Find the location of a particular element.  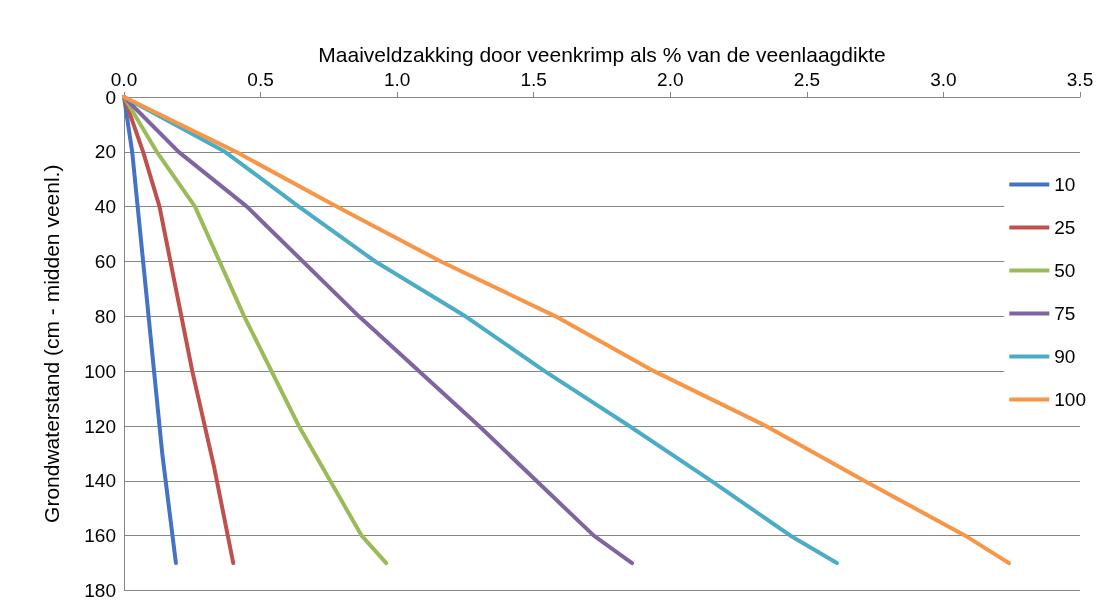

x-tick-label: 1.0 is located at coordinates (397, 79).